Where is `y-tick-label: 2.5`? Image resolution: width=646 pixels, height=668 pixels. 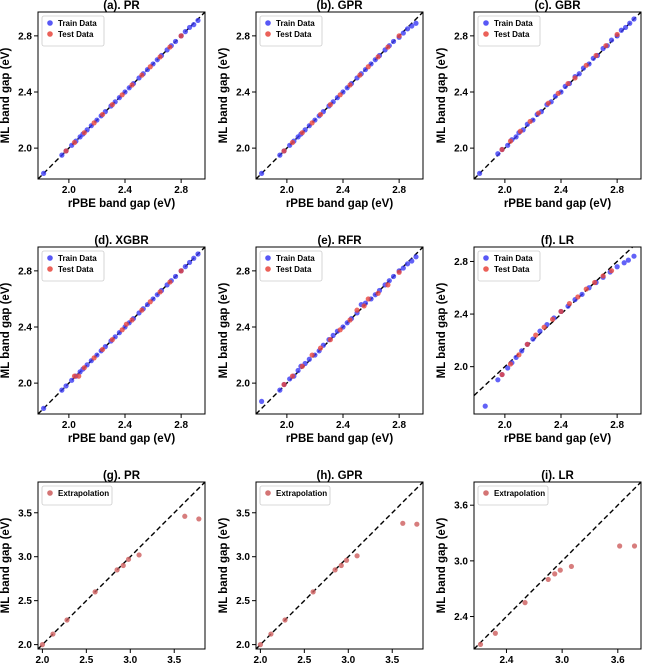 y-tick-label: 2.5 is located at coordinates (243, 601).